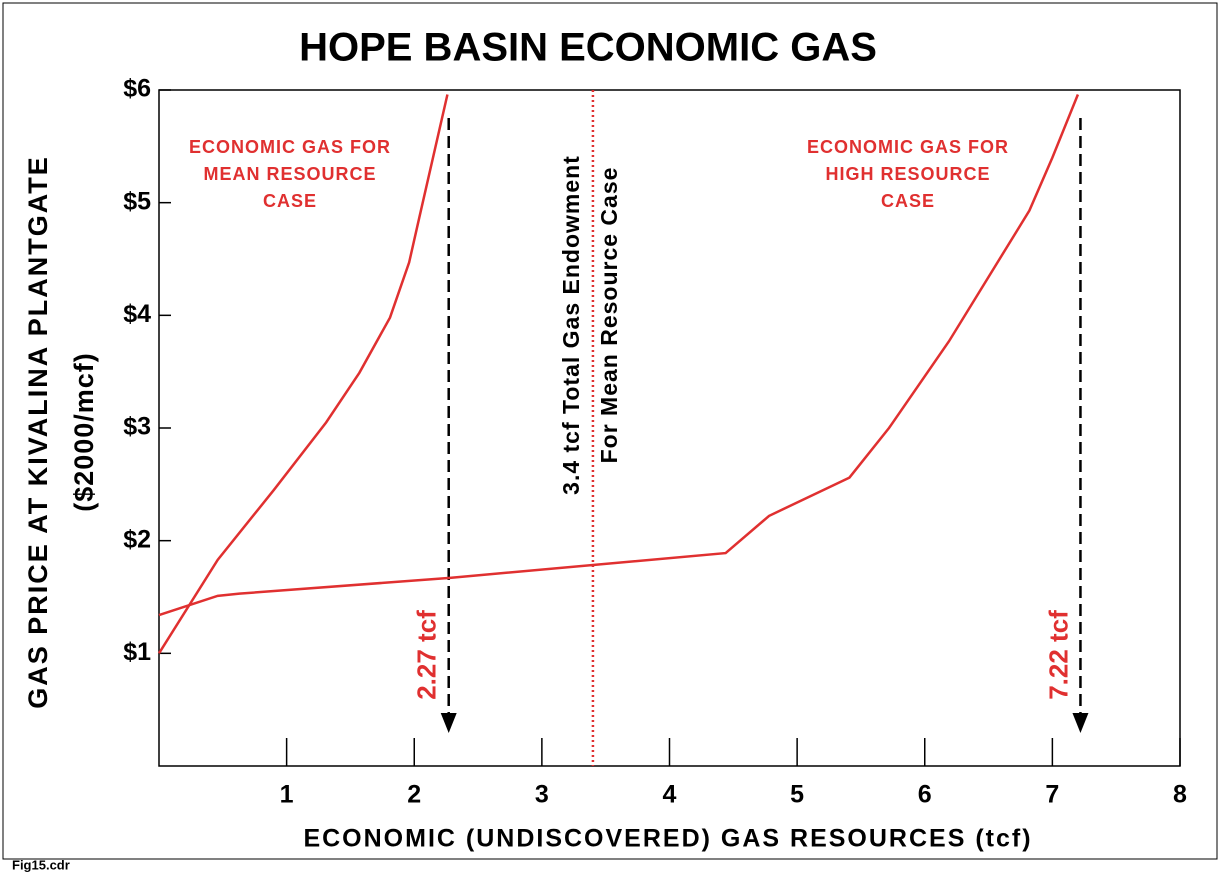  Describe the element at coordinates (137, 201) in the screenshot. I see `y-tick-label: $5` at that location.